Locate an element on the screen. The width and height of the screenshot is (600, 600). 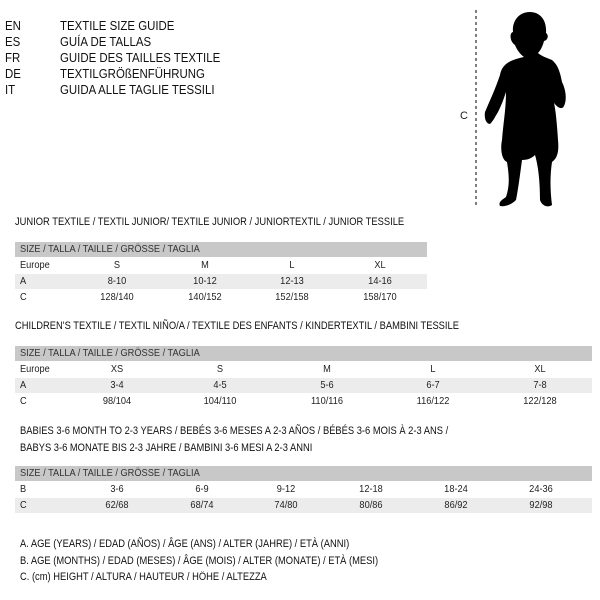
table-cell: 5-6 is located at coordinates (327, 385).